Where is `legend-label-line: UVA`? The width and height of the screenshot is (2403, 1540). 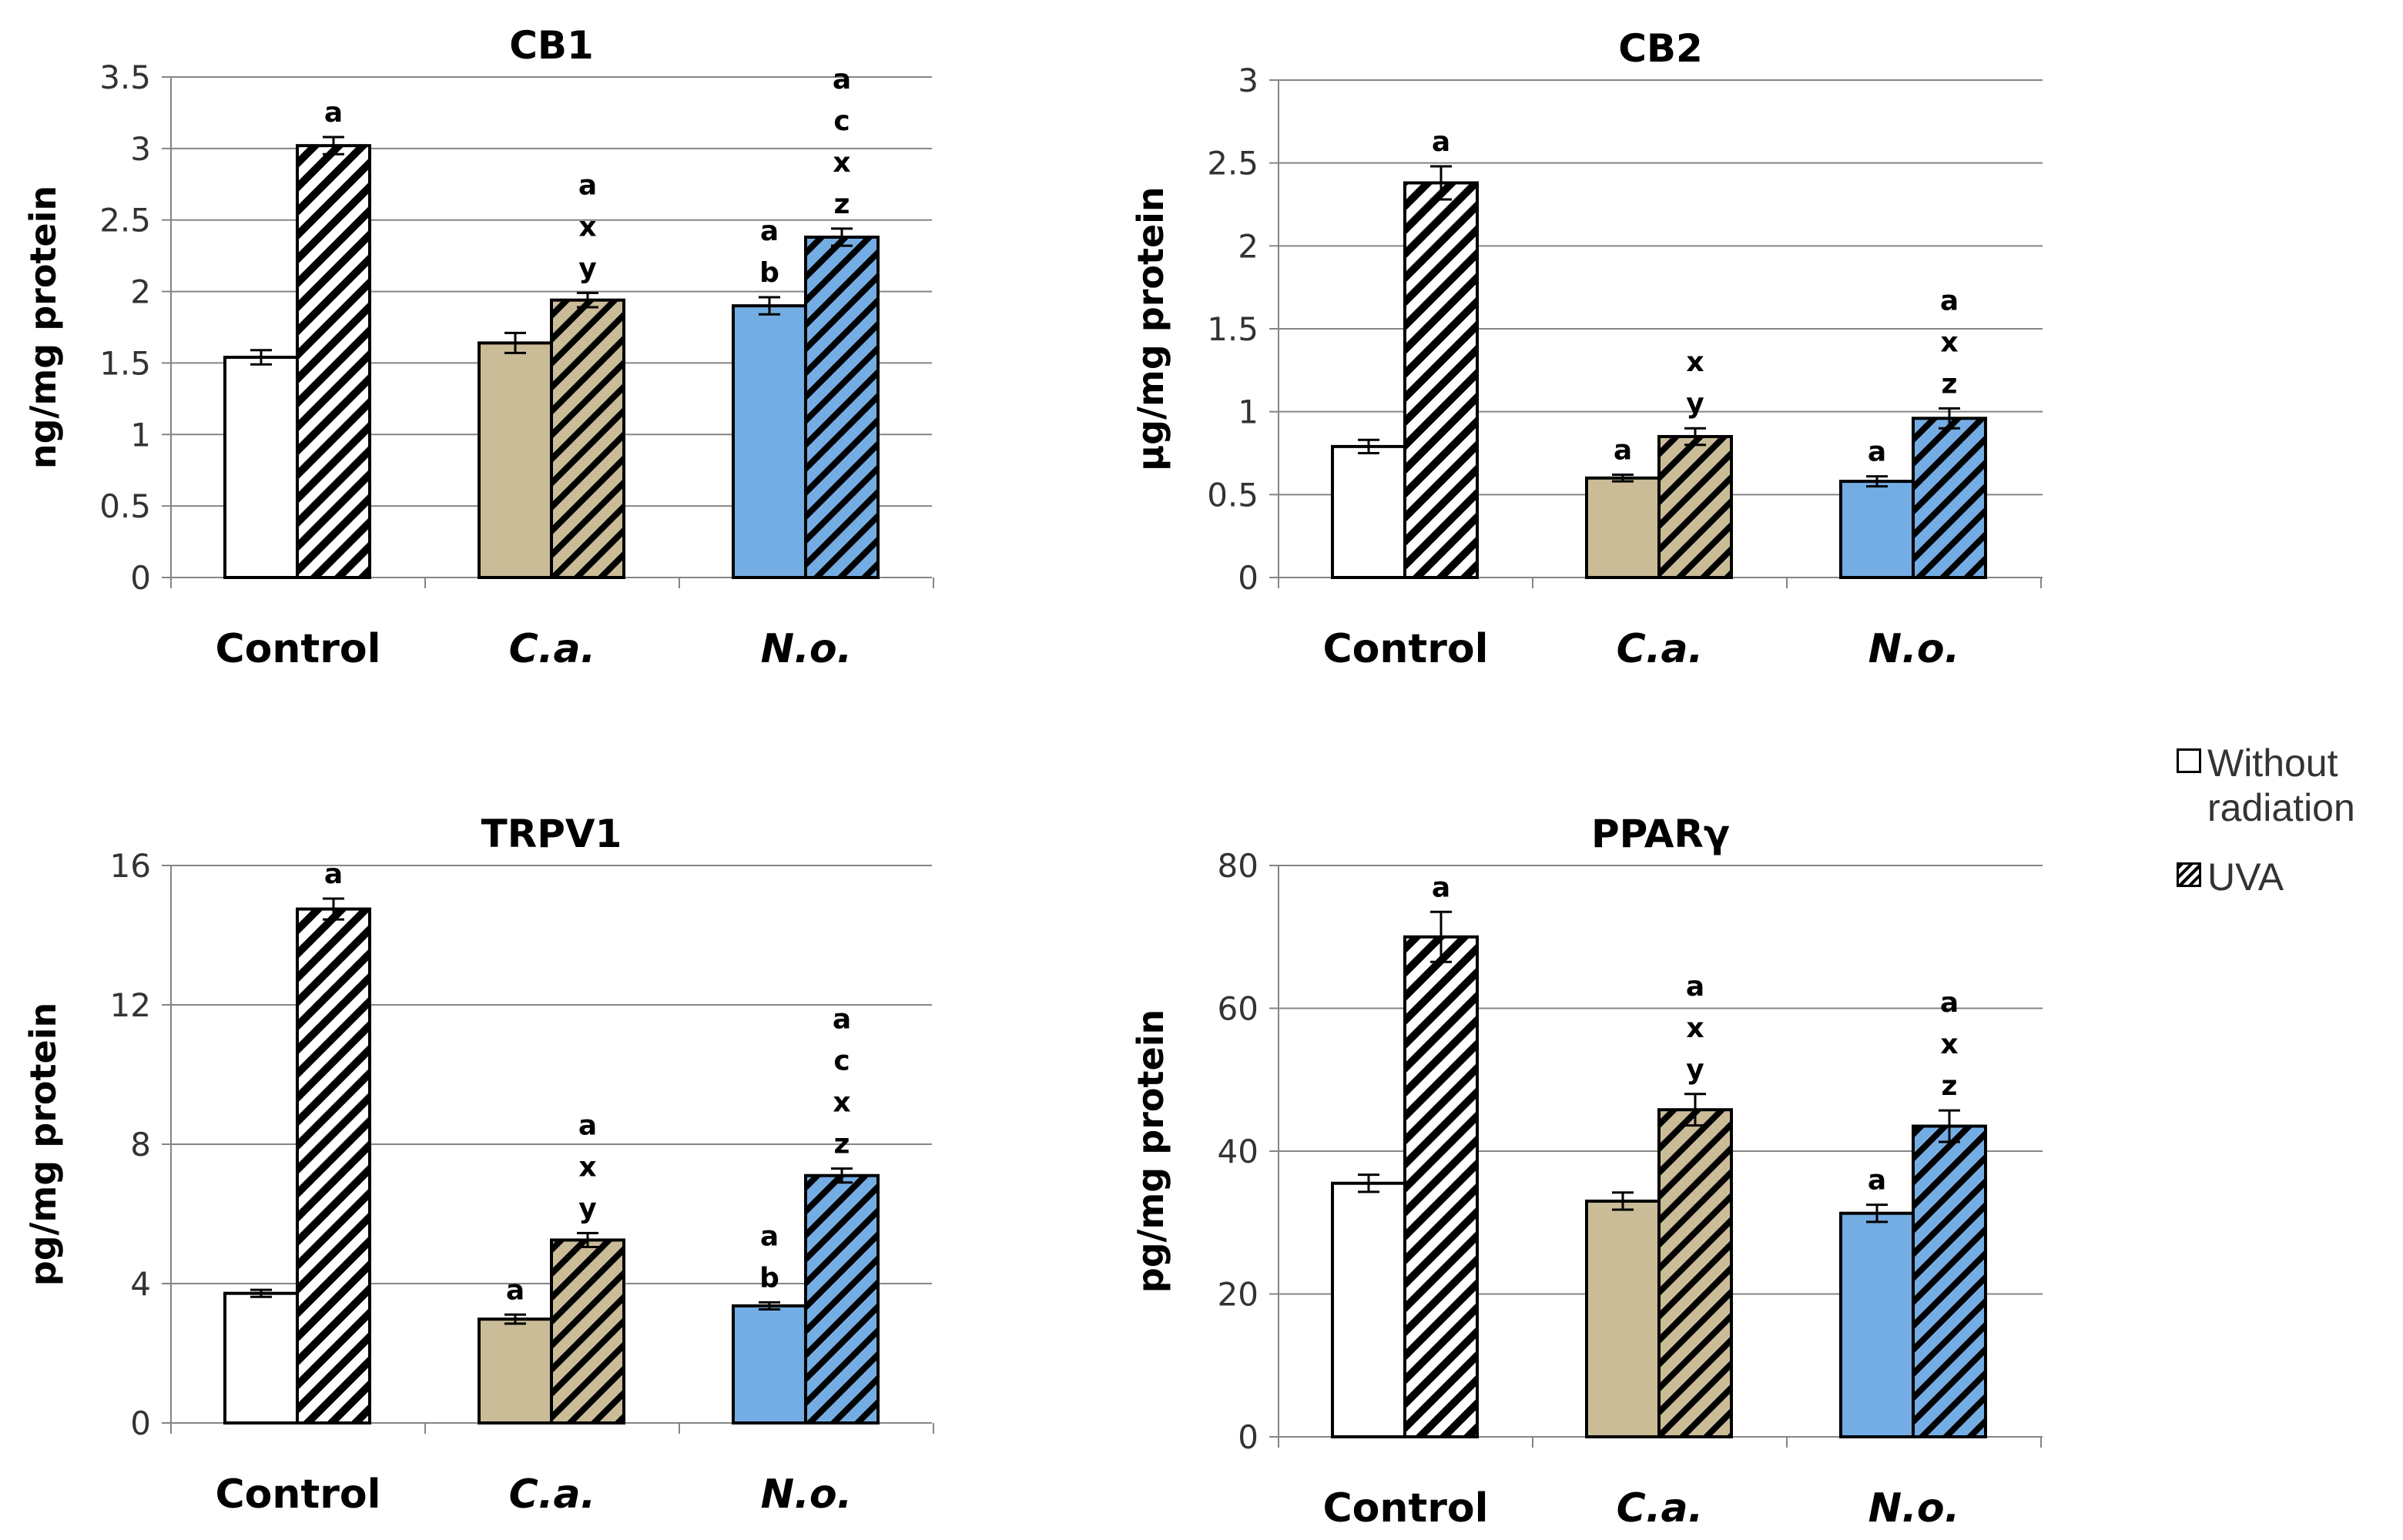
legend-label-line: UVA is located at coordinates (2246, 877).